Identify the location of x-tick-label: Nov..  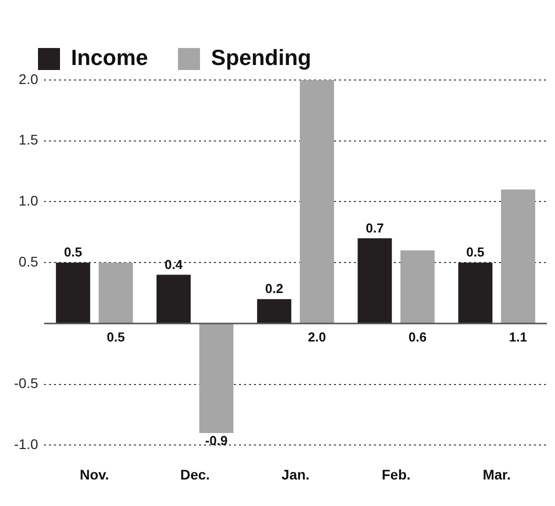
(95, 474).